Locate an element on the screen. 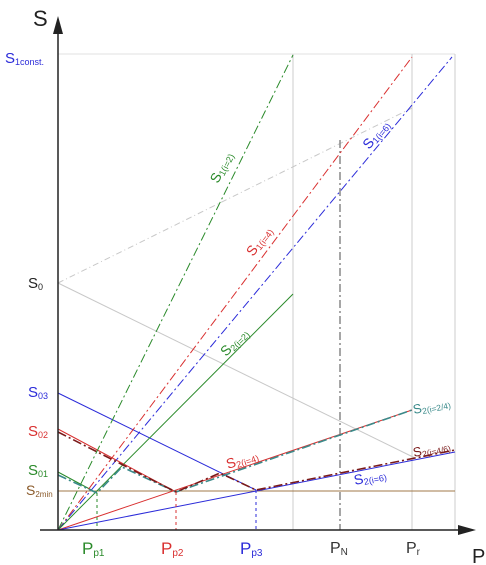 This screenshot has height=565, width=486. y-axis-label: S is located at coordinates (40, 18).